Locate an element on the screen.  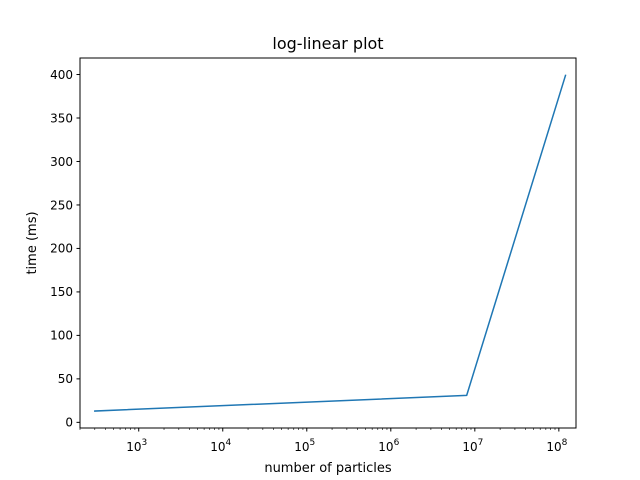
y-tick-label: 300 is located at coordinates (61, 162).